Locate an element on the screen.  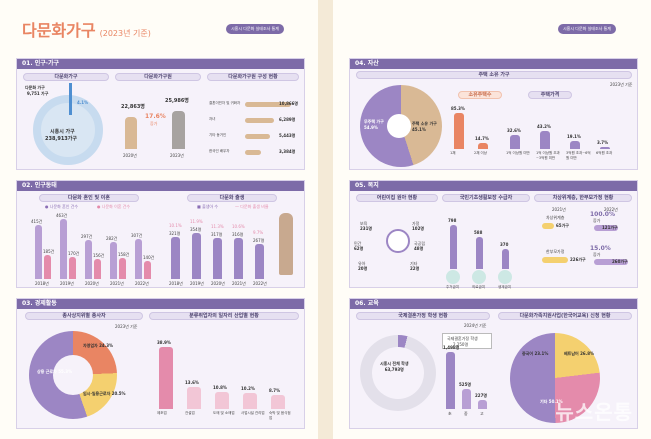
housing-label: 3억원 초과~6억원 미만 is located at coordinates (578, 155).